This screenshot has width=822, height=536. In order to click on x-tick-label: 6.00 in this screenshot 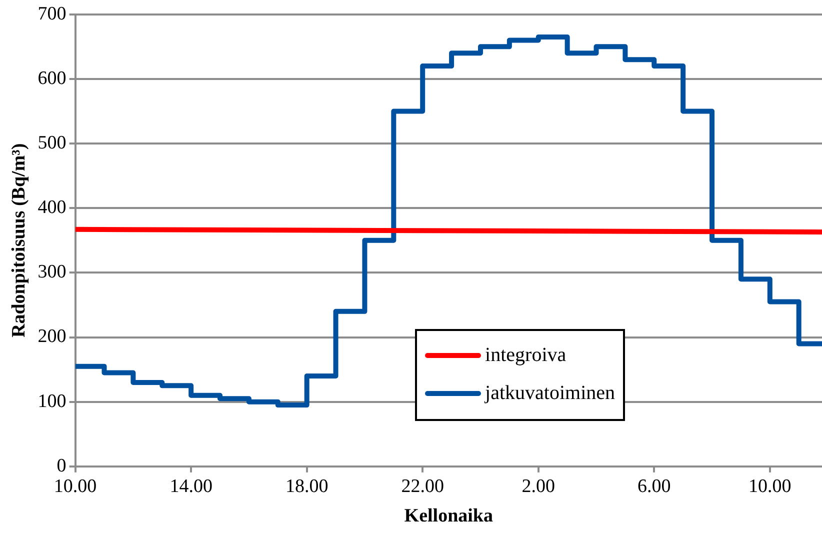, I will do `click(654, 486)`.